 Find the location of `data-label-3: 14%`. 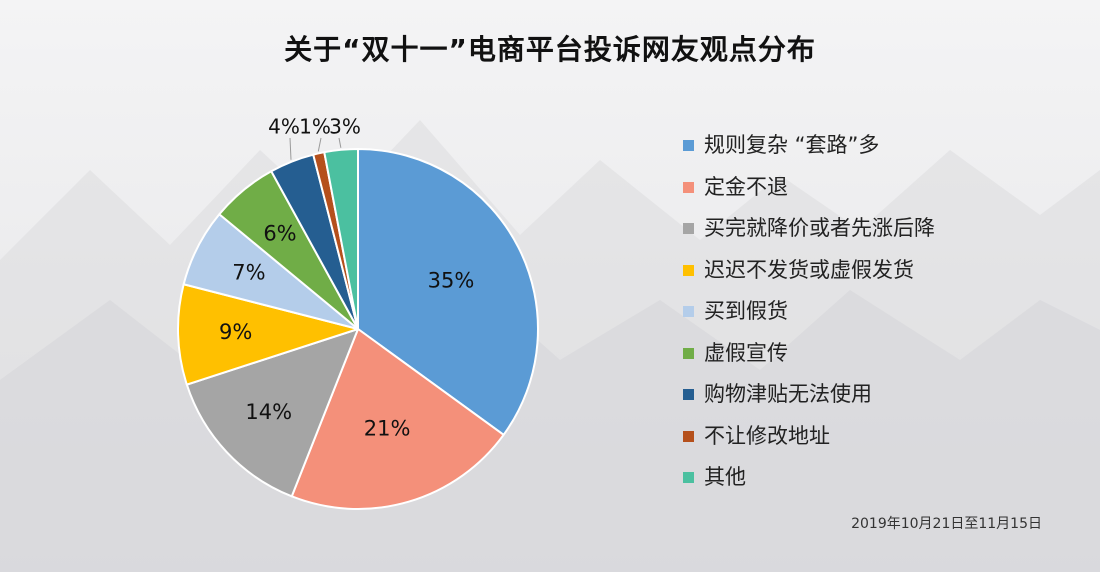

data-label-3: 14% is located at coordinates (268, 412).